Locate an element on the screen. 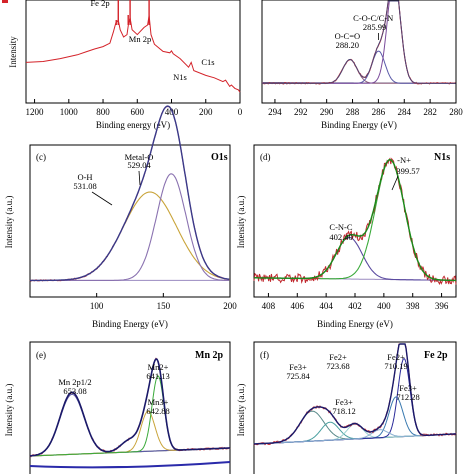  panel-c-ylabel: Intensity (a.u.) is located at coordinates (9, 222).